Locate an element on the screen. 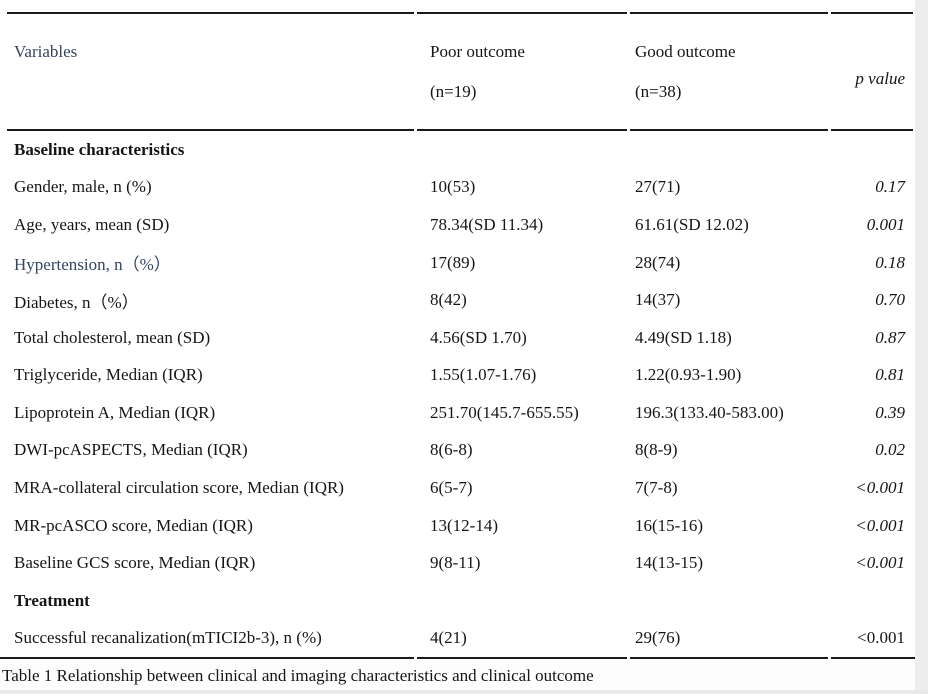 Image resolution: width=928 pixels, height=694 pixels. p-value: 0.02 is located at coordinates (890, 450).